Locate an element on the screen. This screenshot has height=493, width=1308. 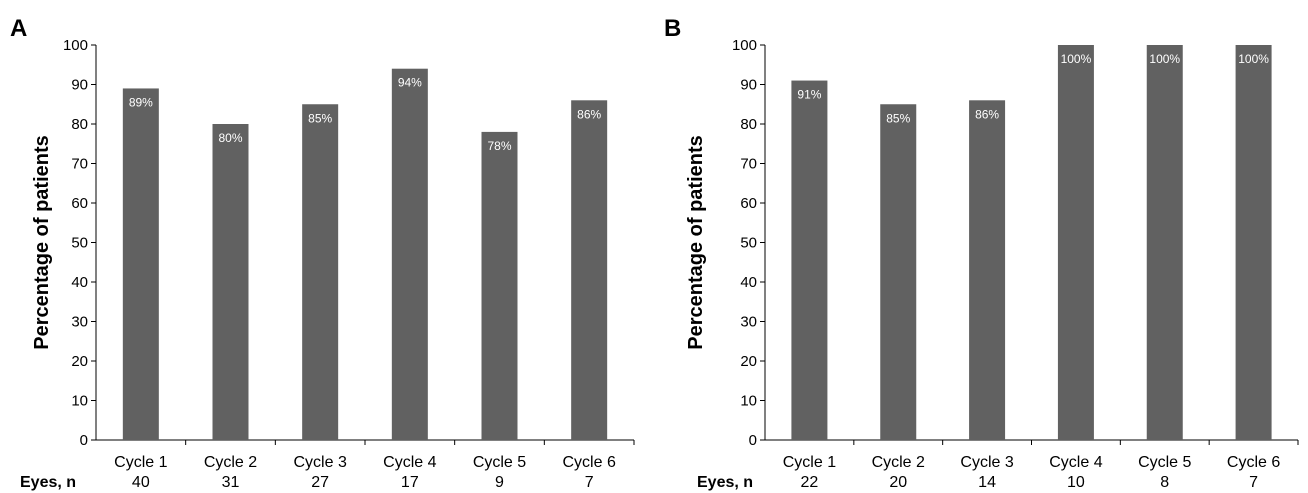
eyes-count: 14 is located at coordinates (987, 482).